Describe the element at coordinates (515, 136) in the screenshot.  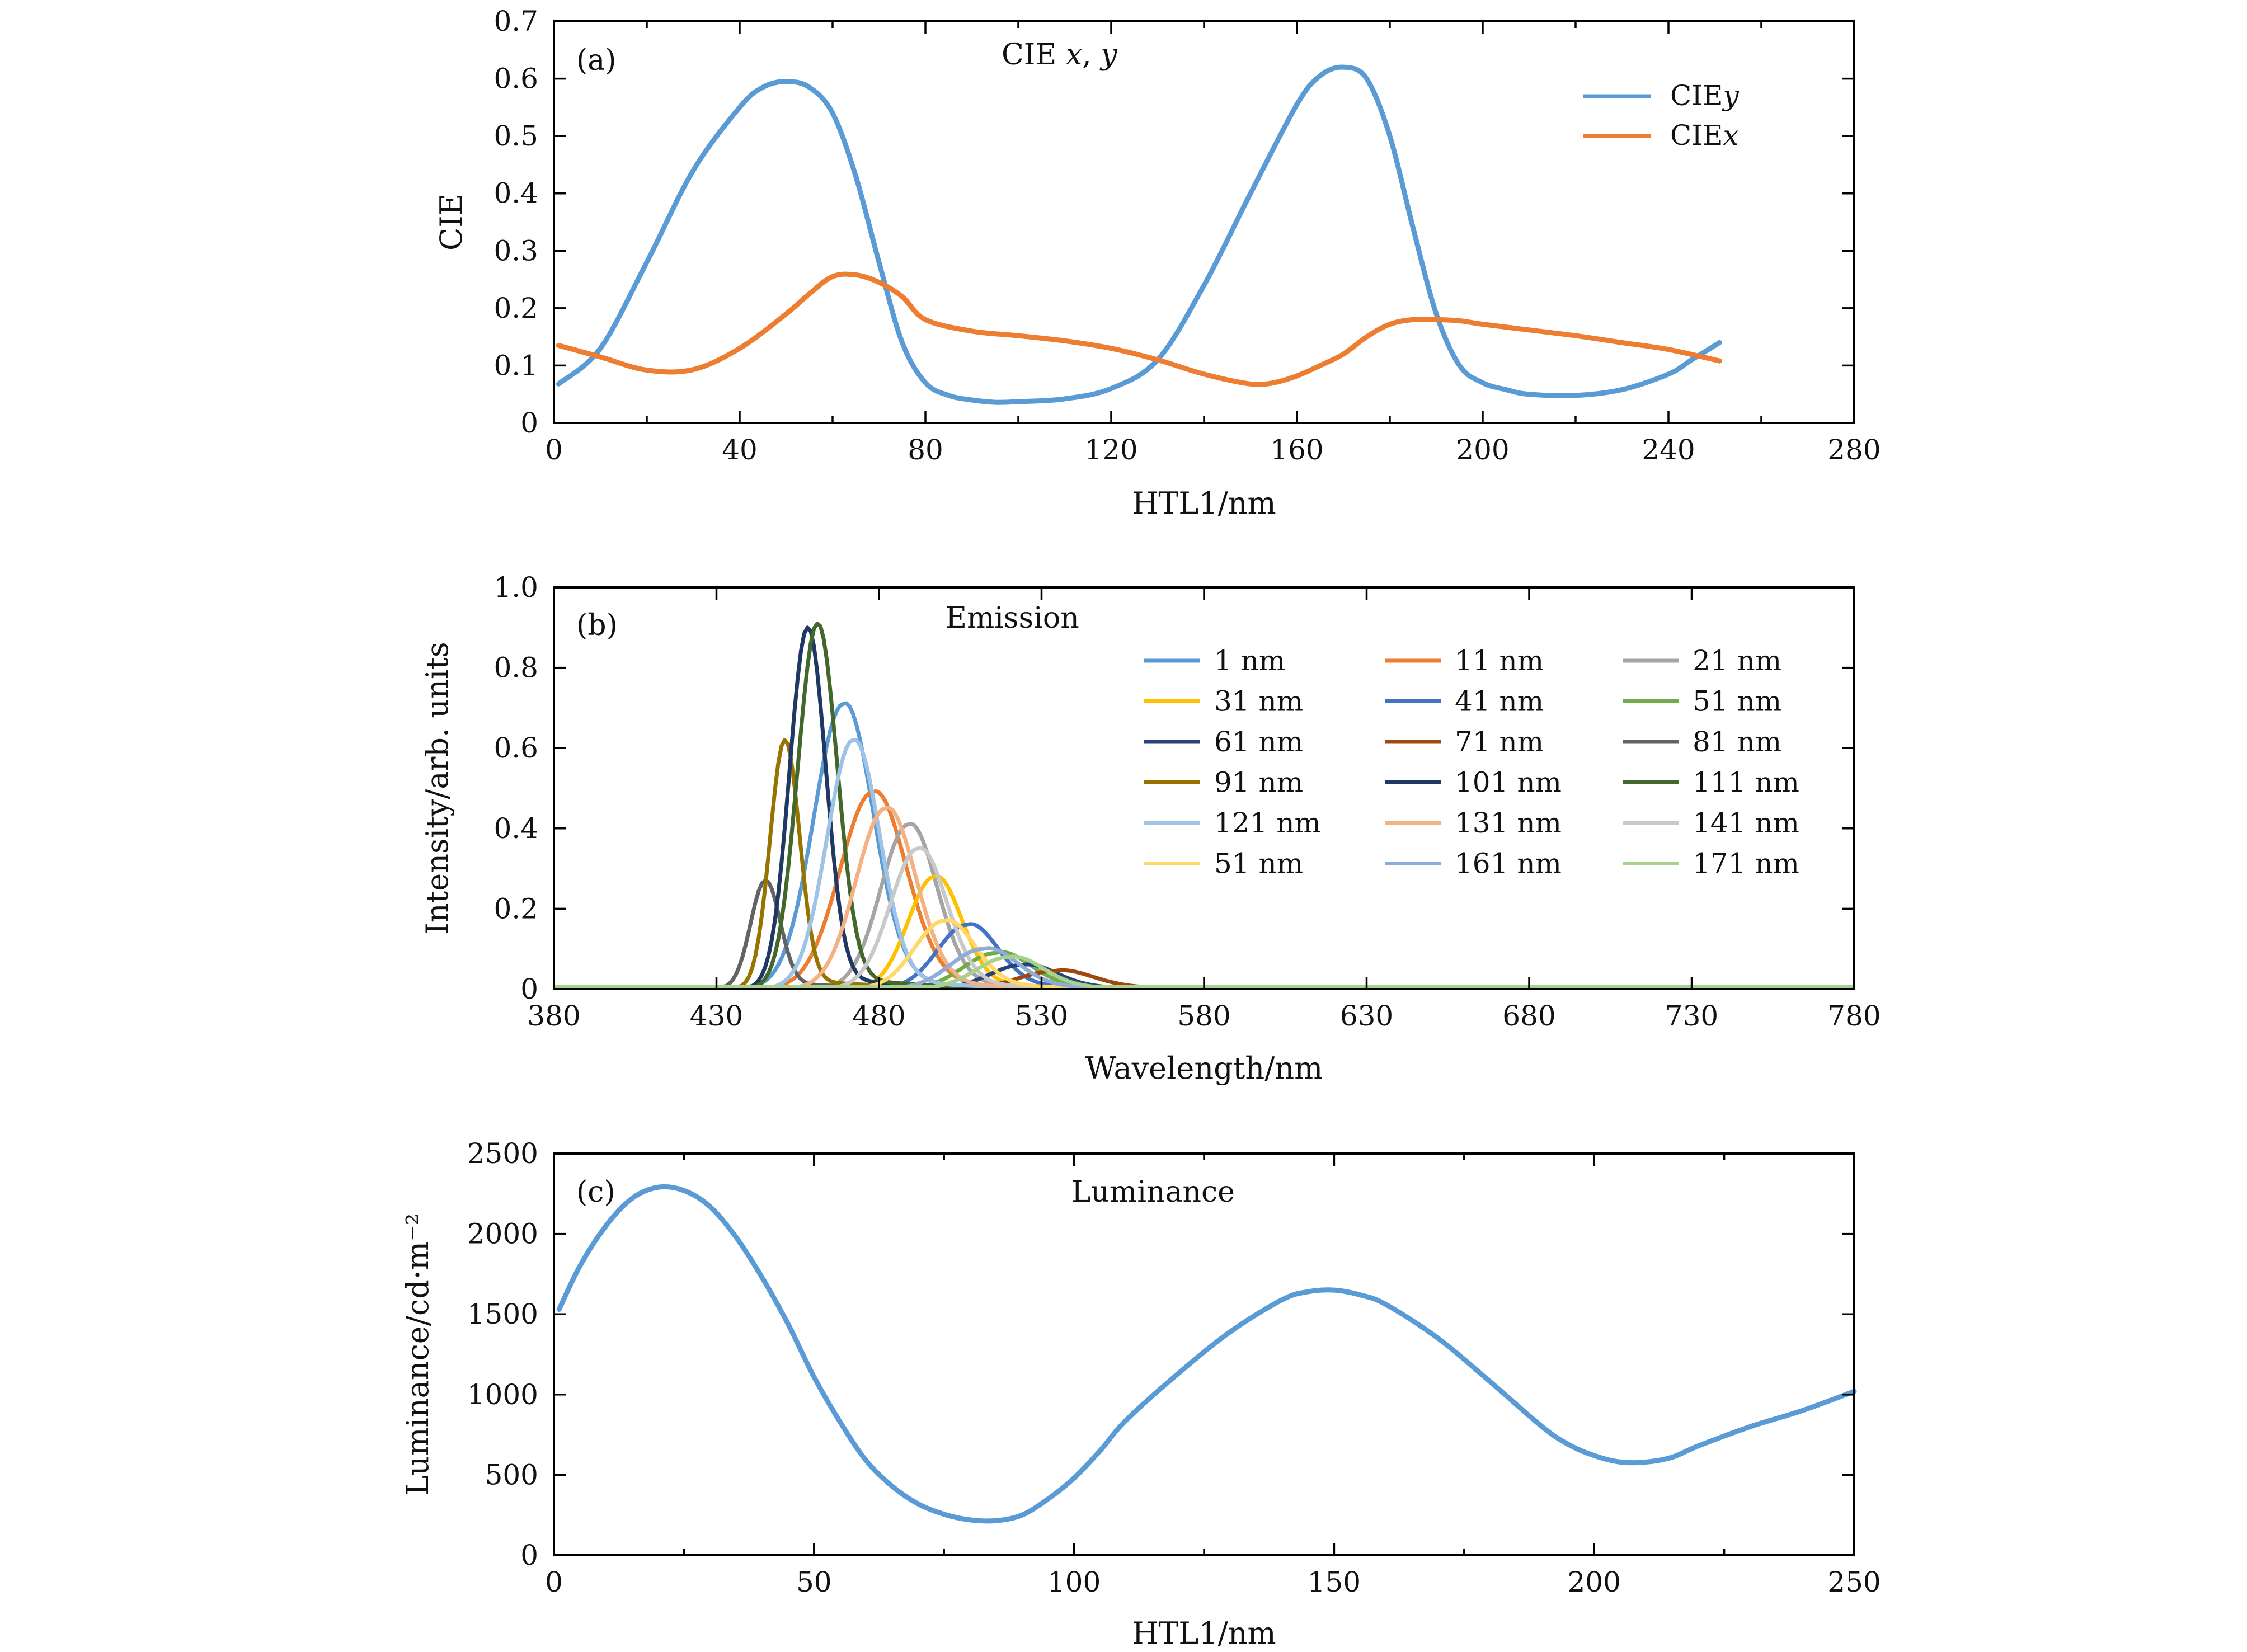
I see `y-tick-label: 0.5` at that location.